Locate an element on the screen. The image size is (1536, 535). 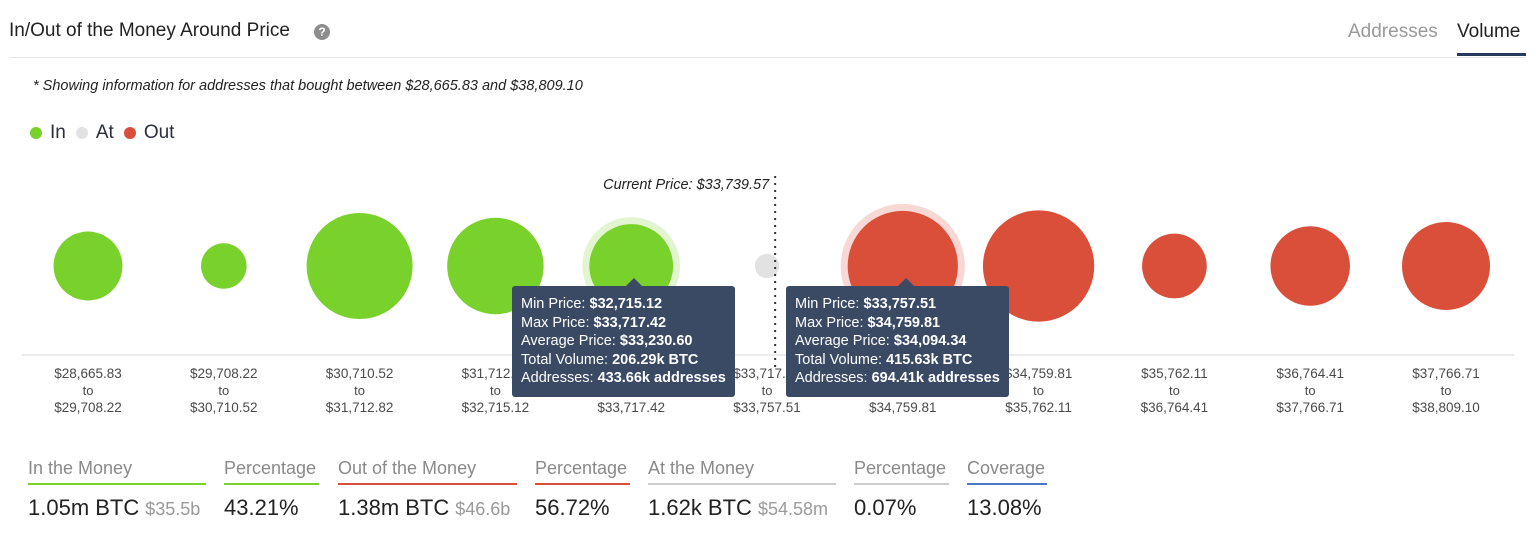
stat-in-the-money: In the Money 1.05m BTC $35.5b is located at coordinates (117, 489).